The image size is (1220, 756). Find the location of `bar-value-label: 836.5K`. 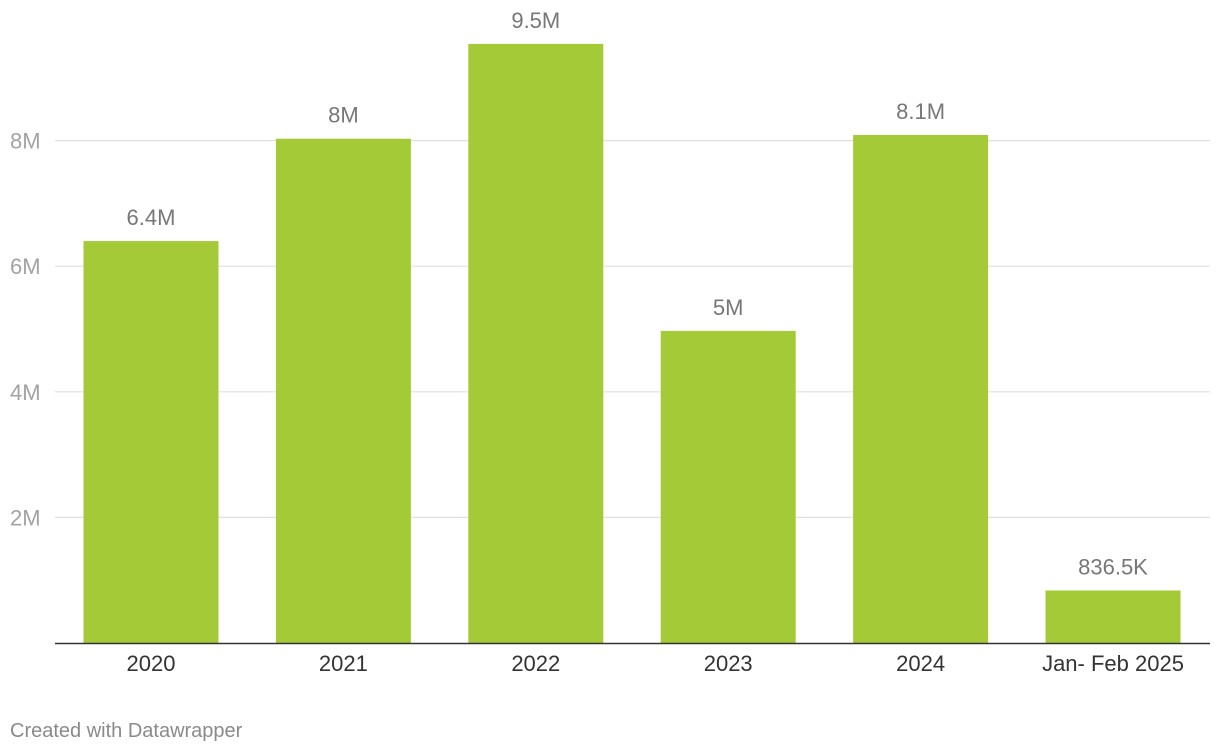

bar-value-label: 836.5K is located at coordinates (1113, 566).